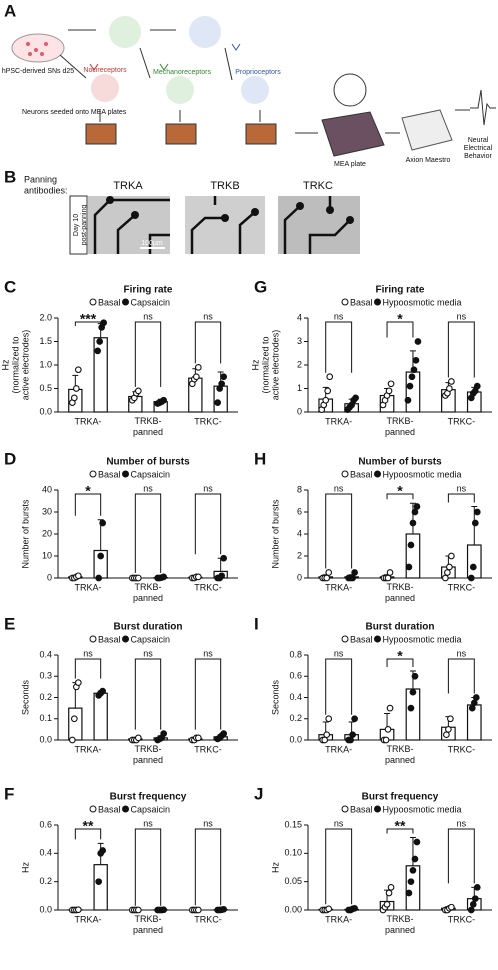  Describe the element at coordinates (10, 10) in the screenshot. I see `panel-letter: A` at that location.